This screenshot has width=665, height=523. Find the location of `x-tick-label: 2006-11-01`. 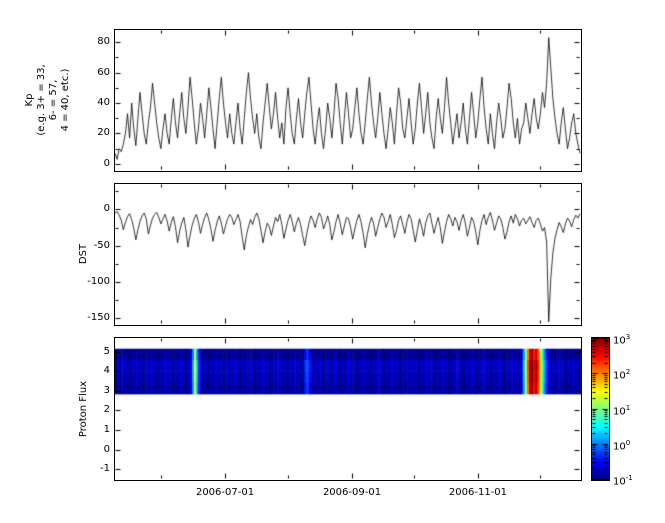

x-tick-label: 2006-11-01 is located at coordinates (478, 492).